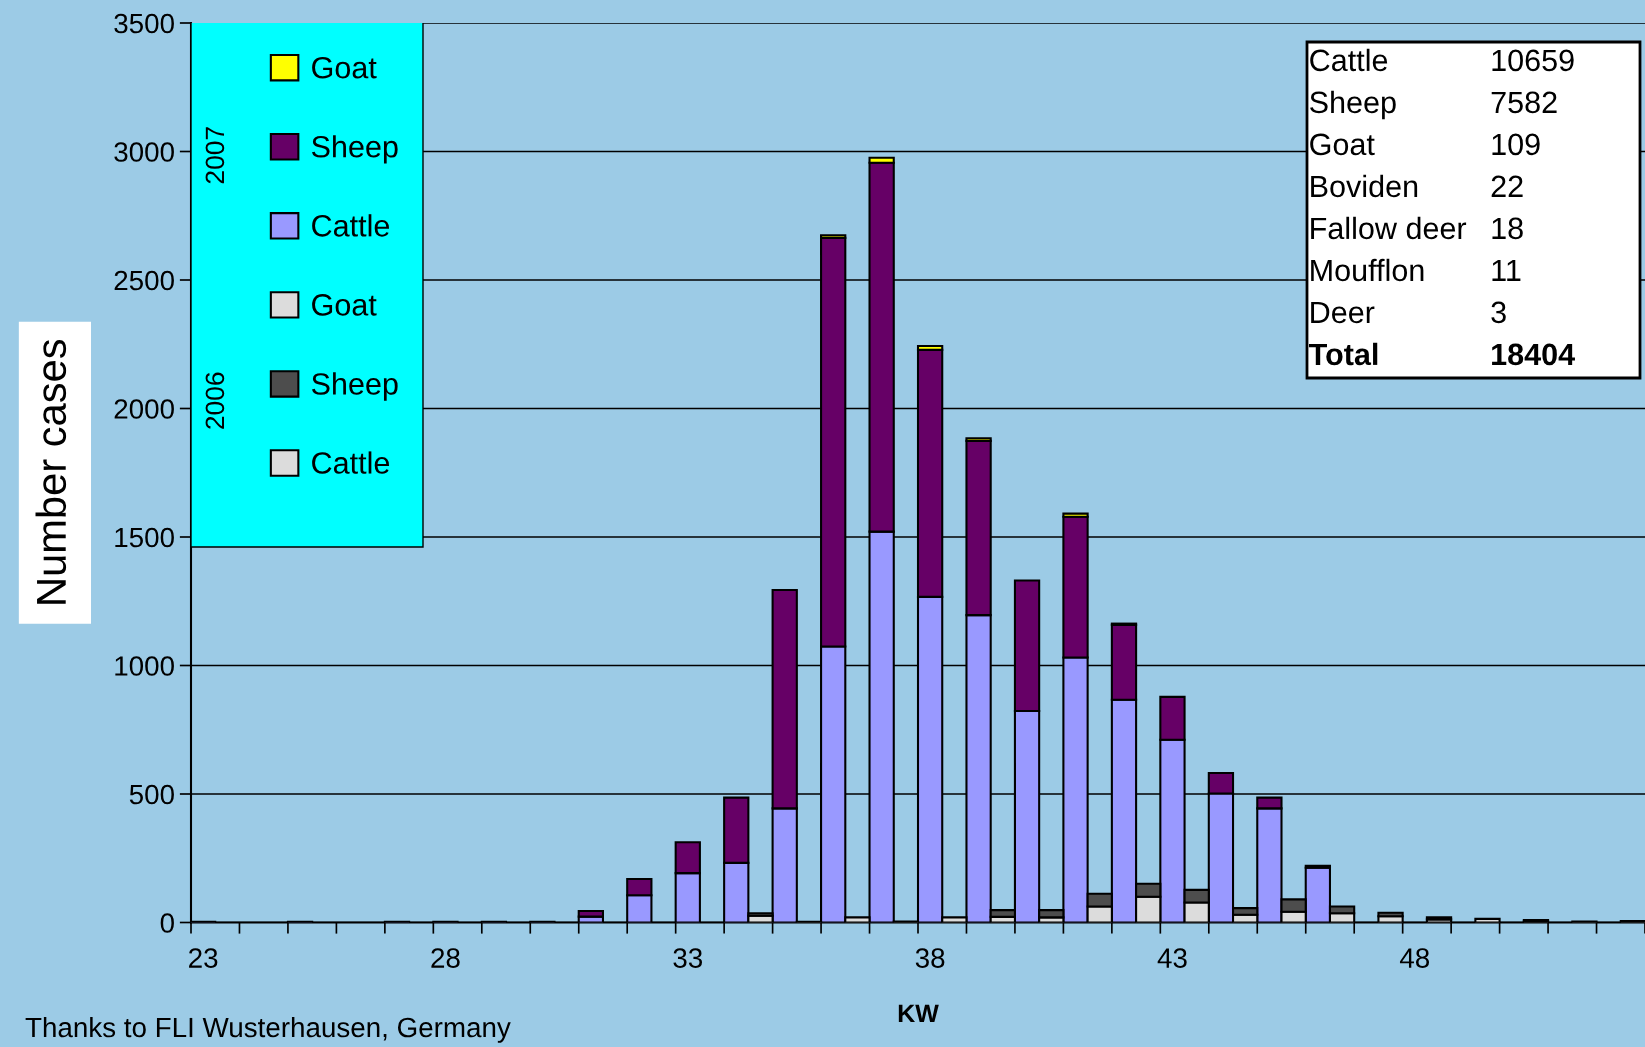 This screenshot has width=1645, height=1047. What do you see at coordinates (268, 1029) in the screenshot?
I see `text: Thanks to FLI Wusterhausen, Germany` at bounding box center [268, 1029].